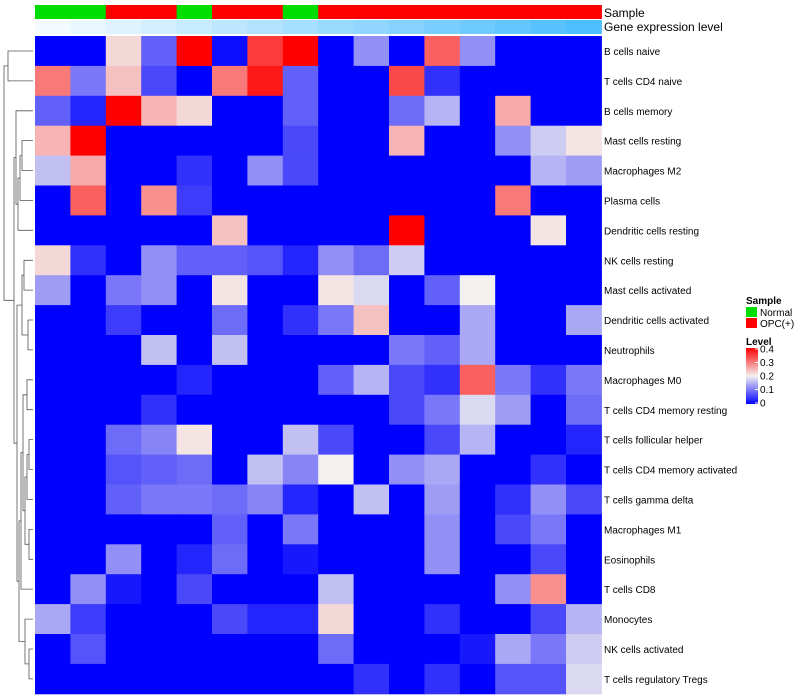  I want to click on row-dendrogram, so click(18, 365).